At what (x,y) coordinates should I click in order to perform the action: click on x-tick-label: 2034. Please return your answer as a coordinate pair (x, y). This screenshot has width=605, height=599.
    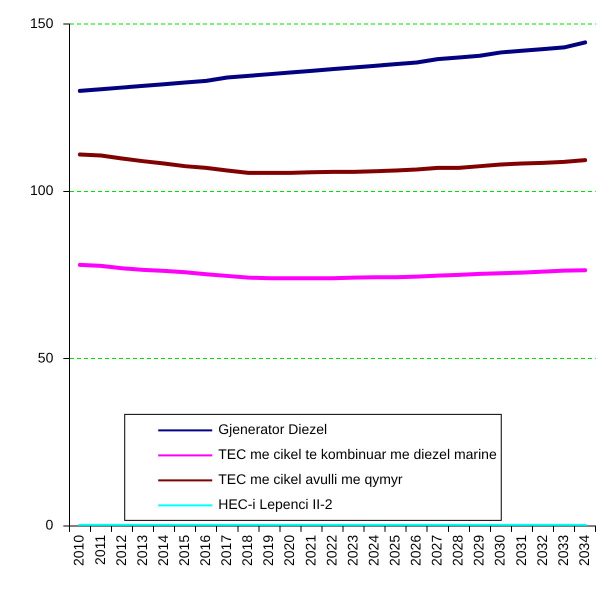
    Looking at the image, I should click on (584, 550).